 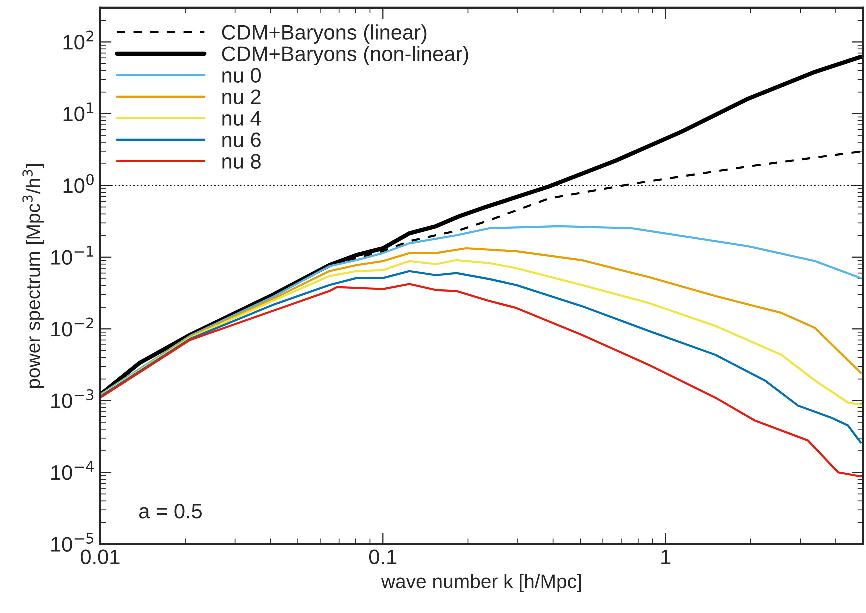 What do you see at coordinates (666, 557) in the screenshot?
I see `x-tick-label: 1` at bounding box center [666, 557].